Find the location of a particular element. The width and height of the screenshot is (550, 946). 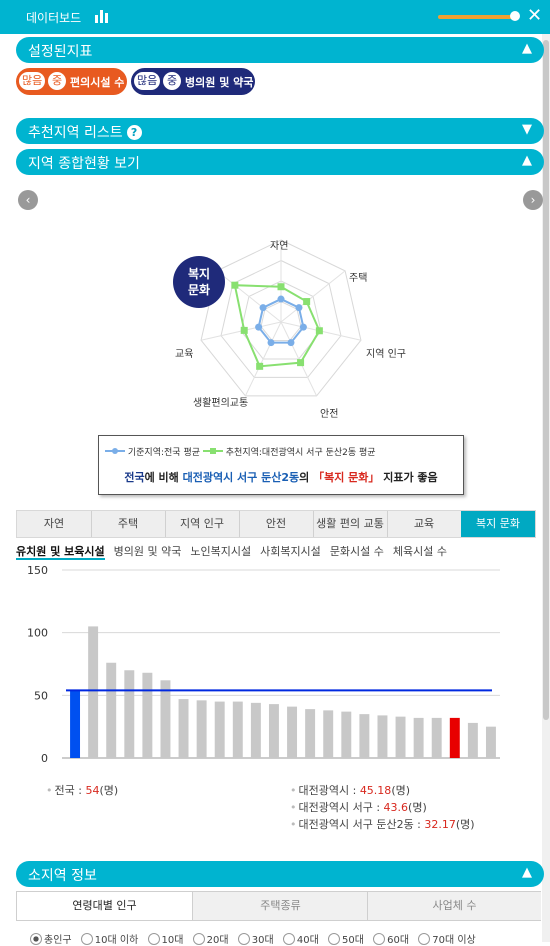

tab-age-population: 연령대별 인구 is located at coordinates (104, 906).